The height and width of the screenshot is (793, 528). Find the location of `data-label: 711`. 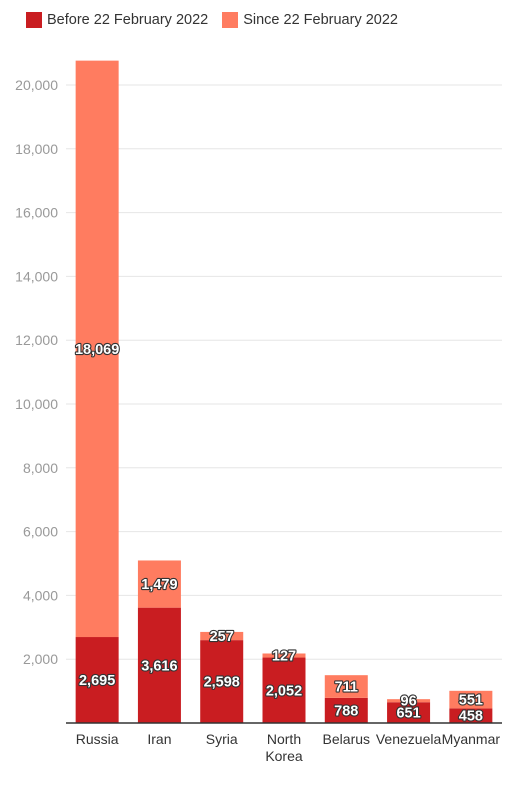

data-label: 711 is located at coordinates (346, 688).